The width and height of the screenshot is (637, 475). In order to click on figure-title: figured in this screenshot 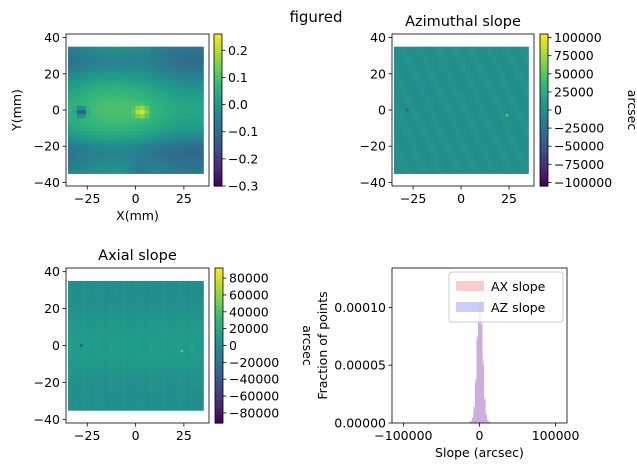, I will do `click(315, 17)`.